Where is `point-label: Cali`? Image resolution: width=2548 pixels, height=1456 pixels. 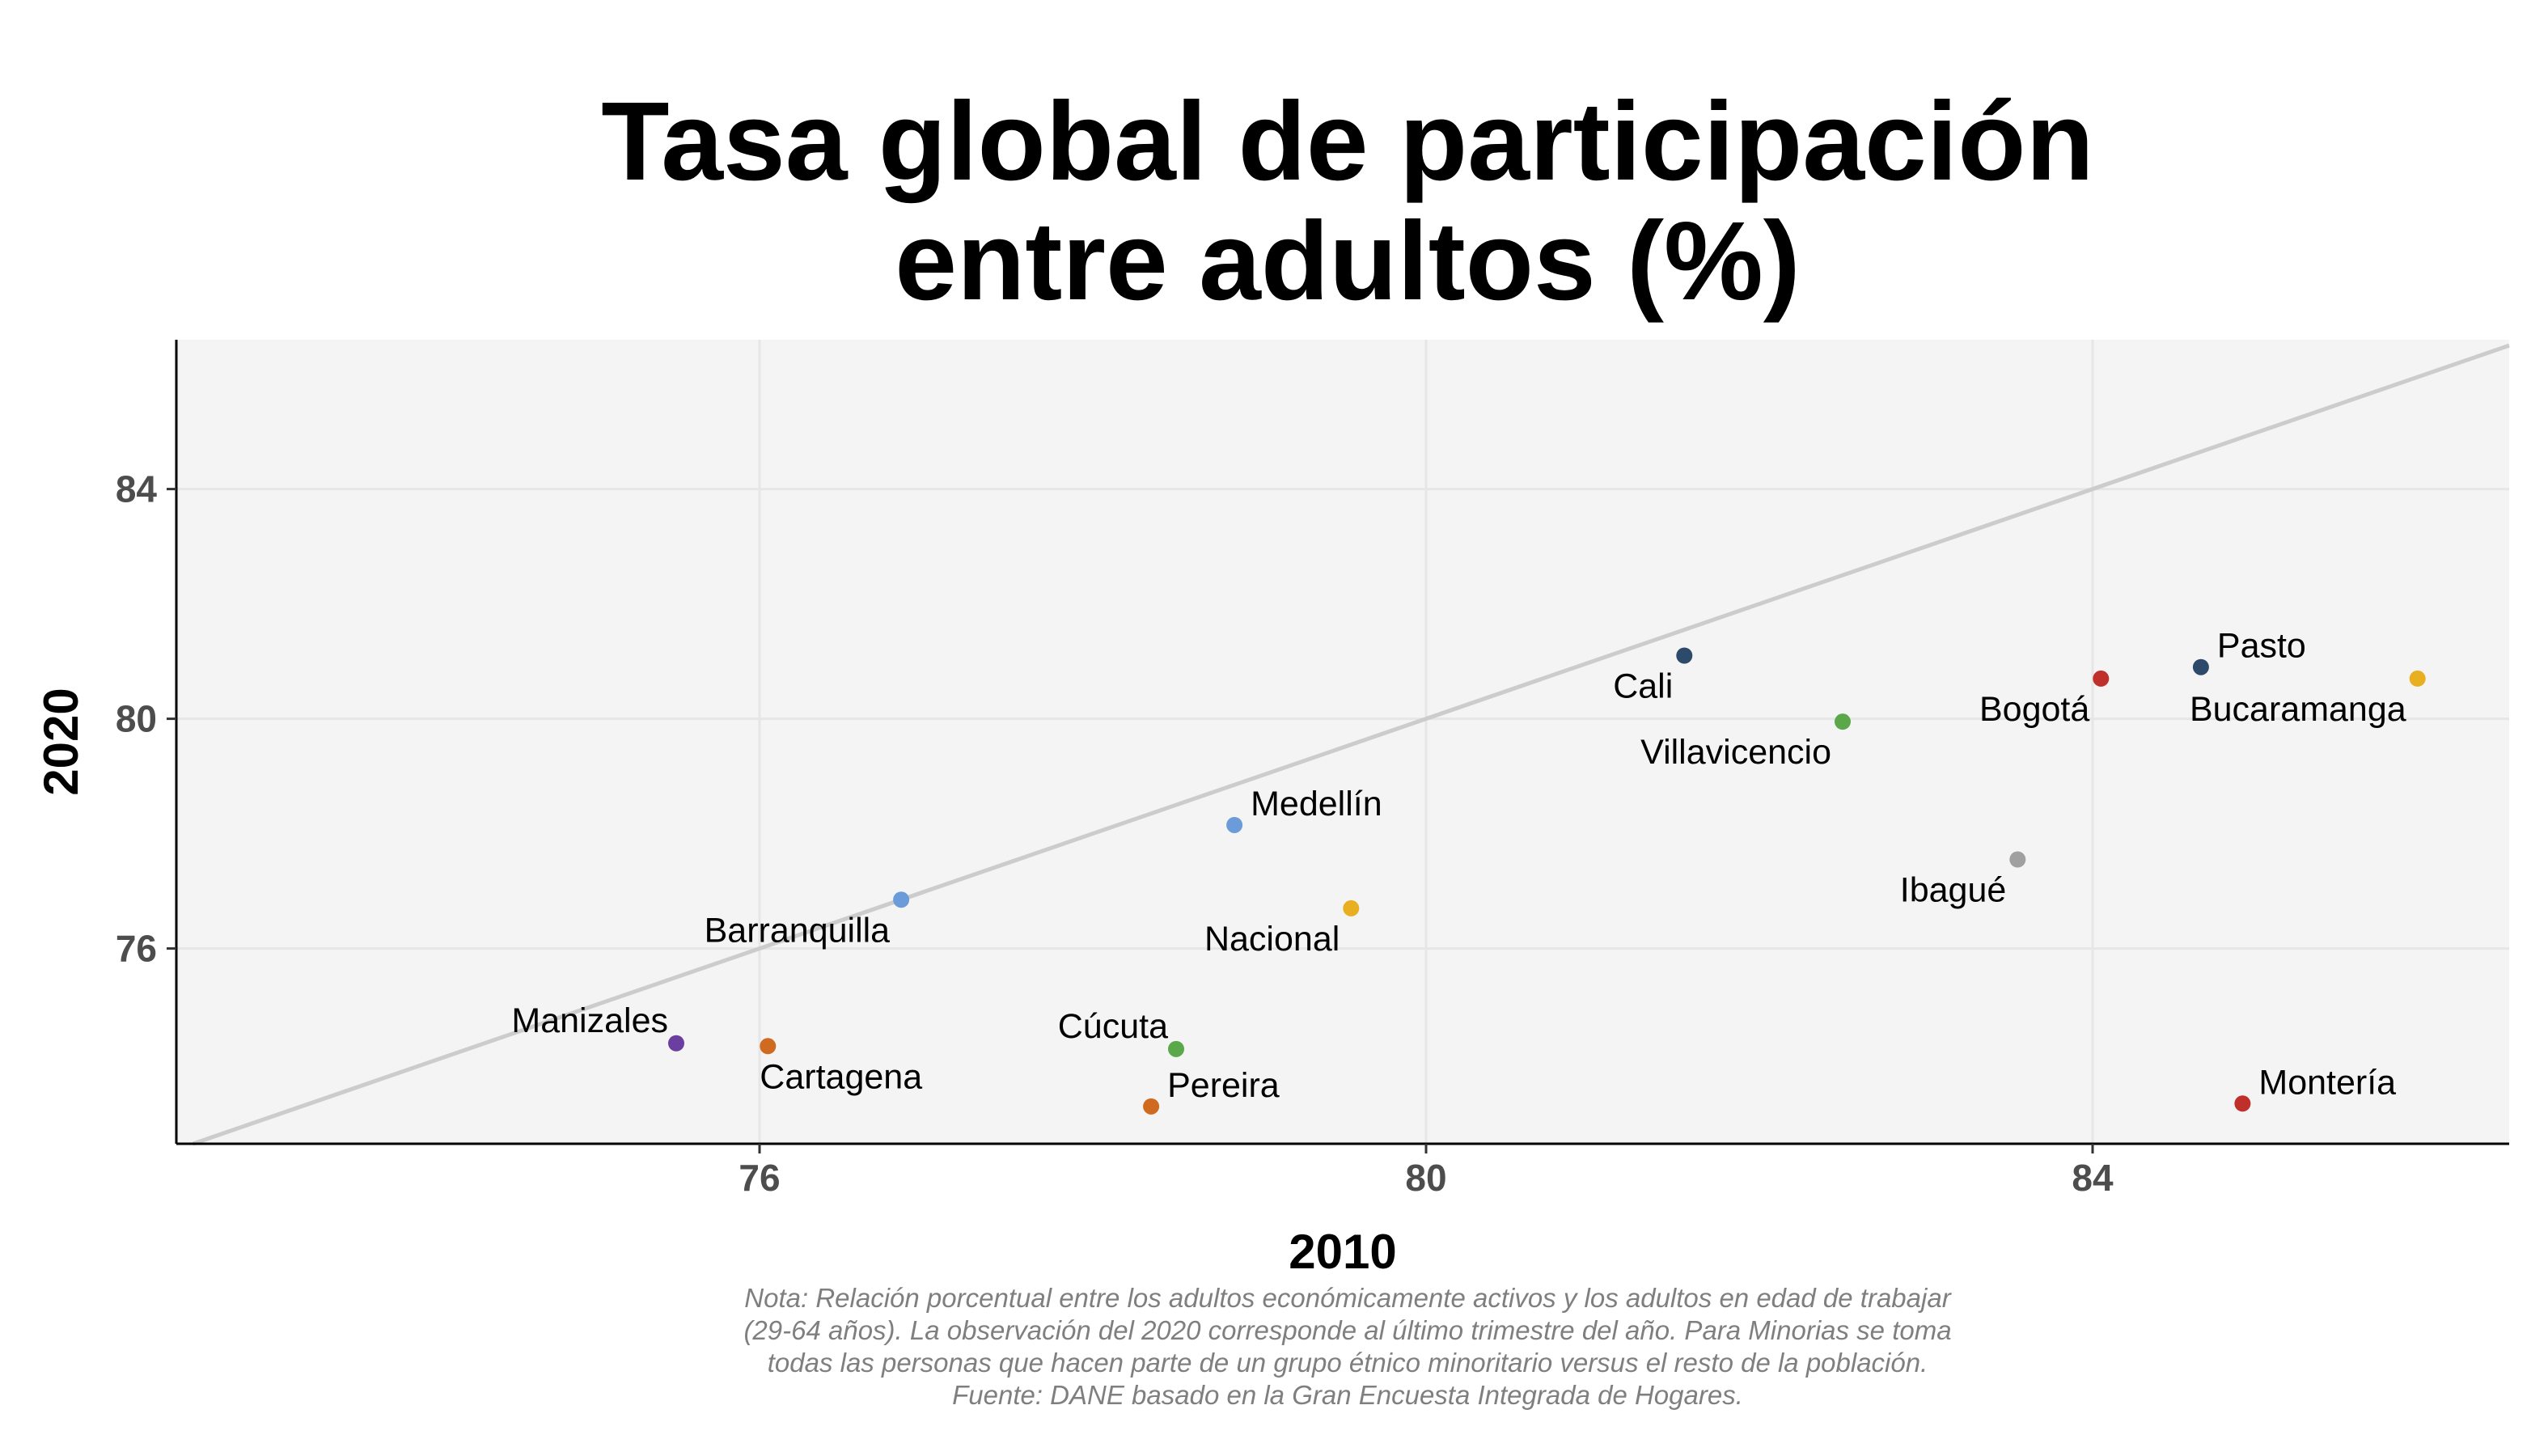
point-label: Cali is located at coordinates (1643, 686).